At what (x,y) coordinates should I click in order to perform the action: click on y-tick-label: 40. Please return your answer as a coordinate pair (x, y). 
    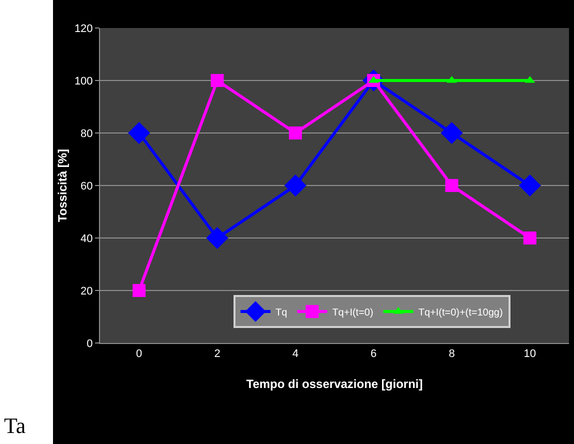
    Looking at the image, I should click on (86, 238).